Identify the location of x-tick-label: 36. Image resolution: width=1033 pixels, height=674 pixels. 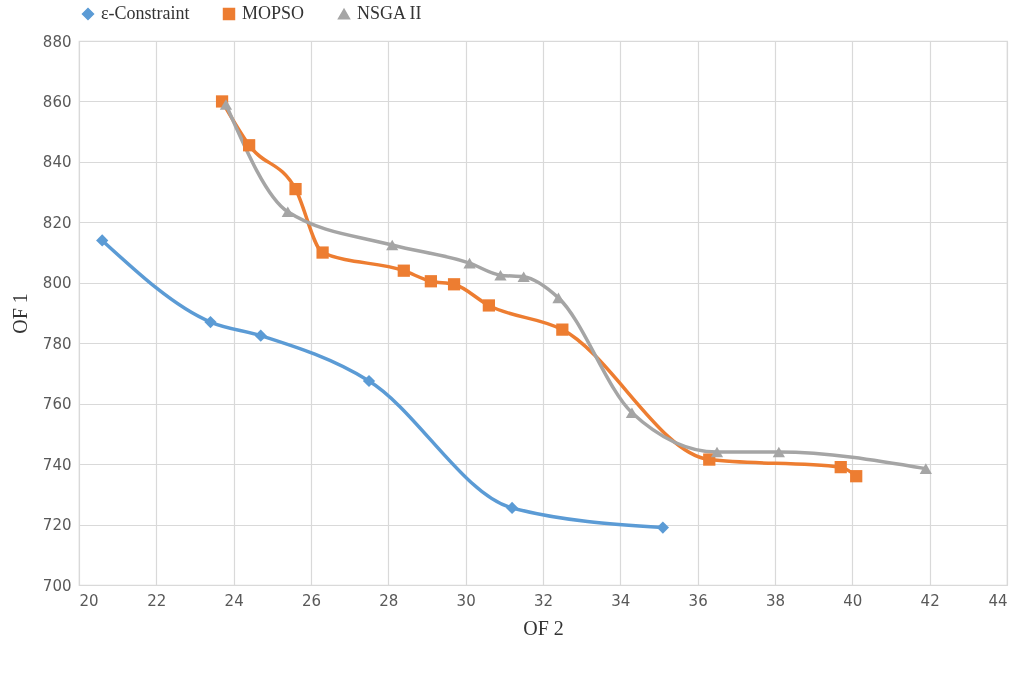
(698, 600).